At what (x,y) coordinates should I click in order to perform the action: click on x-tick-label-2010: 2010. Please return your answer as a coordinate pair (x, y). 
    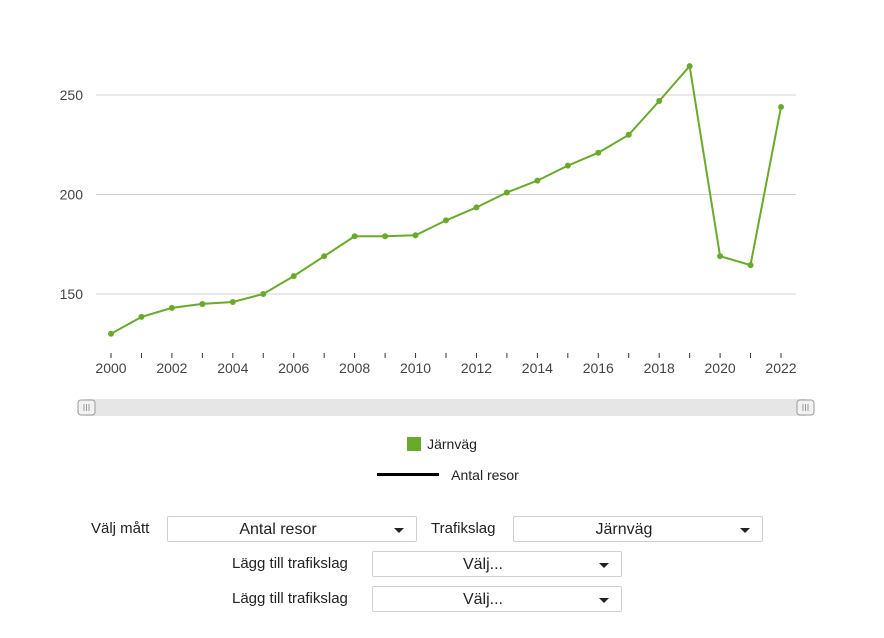
    Looking at the image, I should click on (415, 368).